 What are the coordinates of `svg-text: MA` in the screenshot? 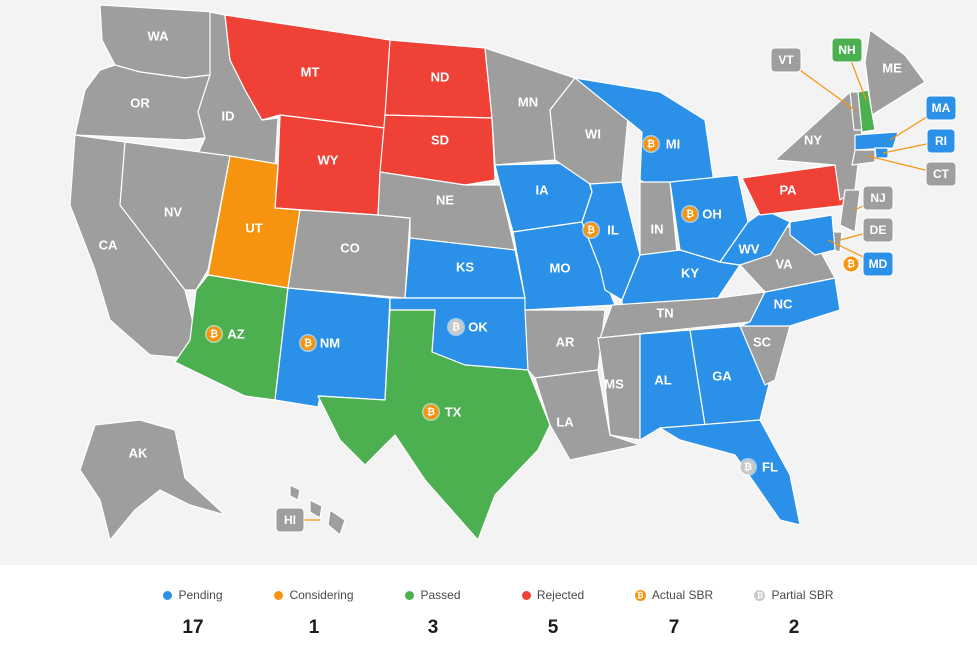 It's located at (941, 108).